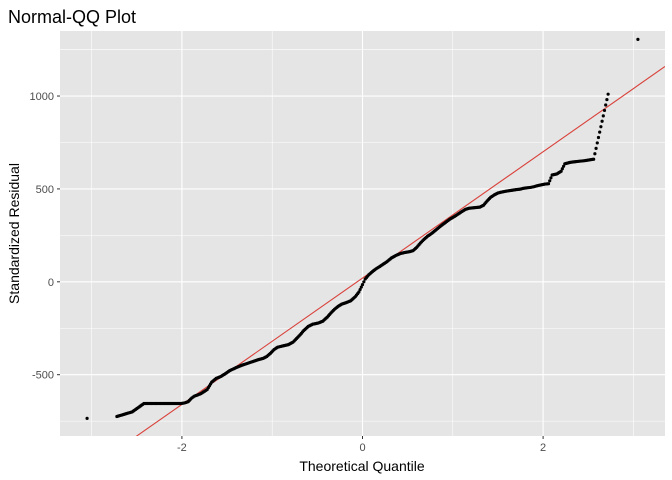 The height and width of the screenshot is (480, 672). I want to click on y-tick-label: -500, so click(43, 376).